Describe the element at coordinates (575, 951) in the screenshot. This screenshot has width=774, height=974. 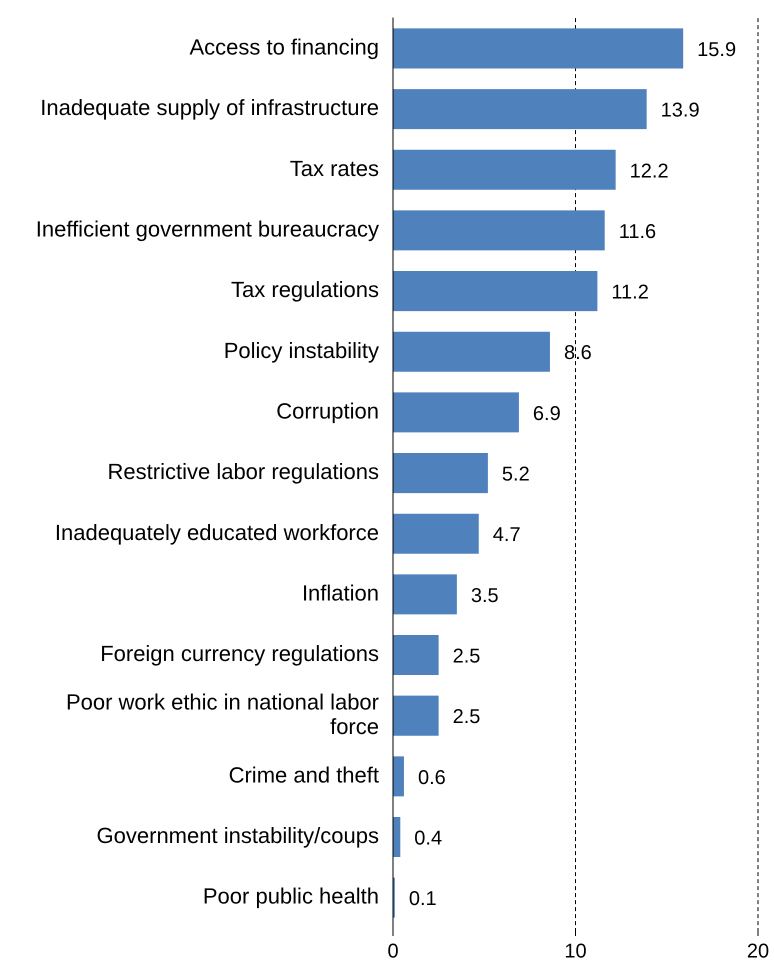
I see `x-tick-label: 10` at that location.